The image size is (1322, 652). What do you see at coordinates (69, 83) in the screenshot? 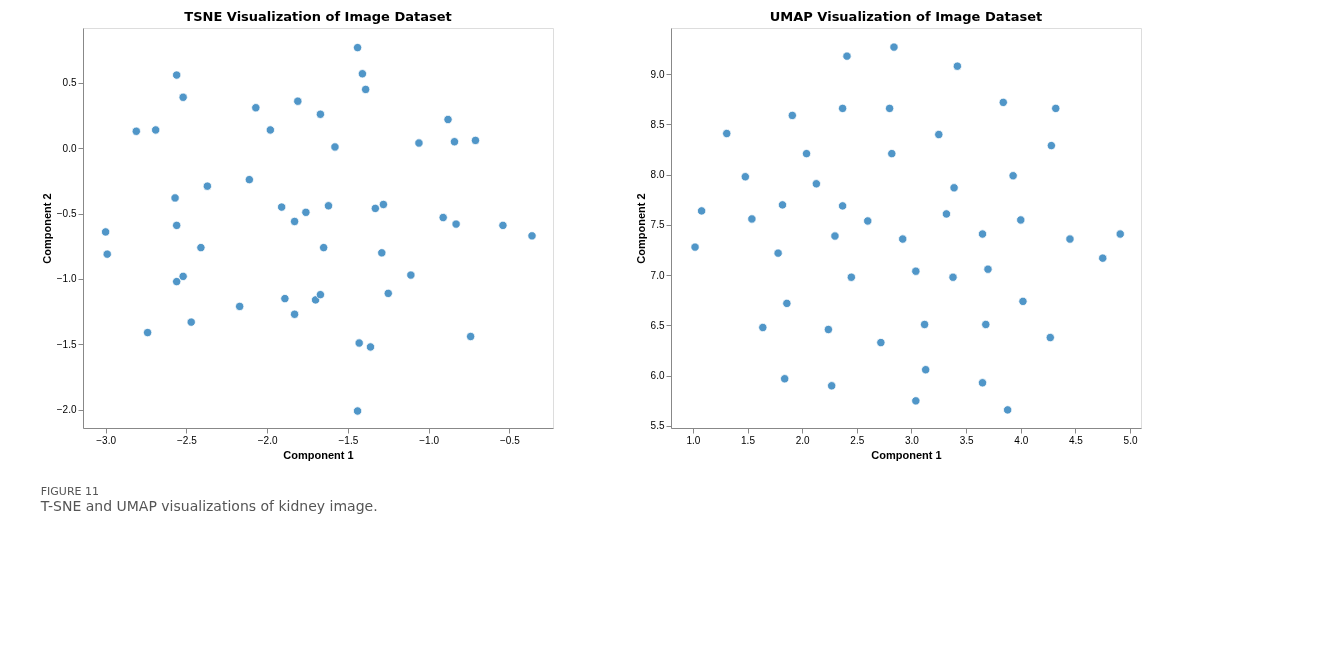
I see `y-tick-label: 0.5` at bounding box center [69, 83].